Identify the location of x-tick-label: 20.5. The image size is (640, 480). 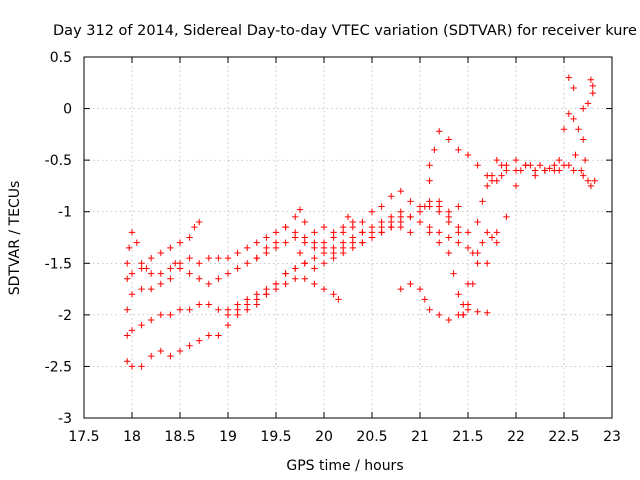
(371, 437).